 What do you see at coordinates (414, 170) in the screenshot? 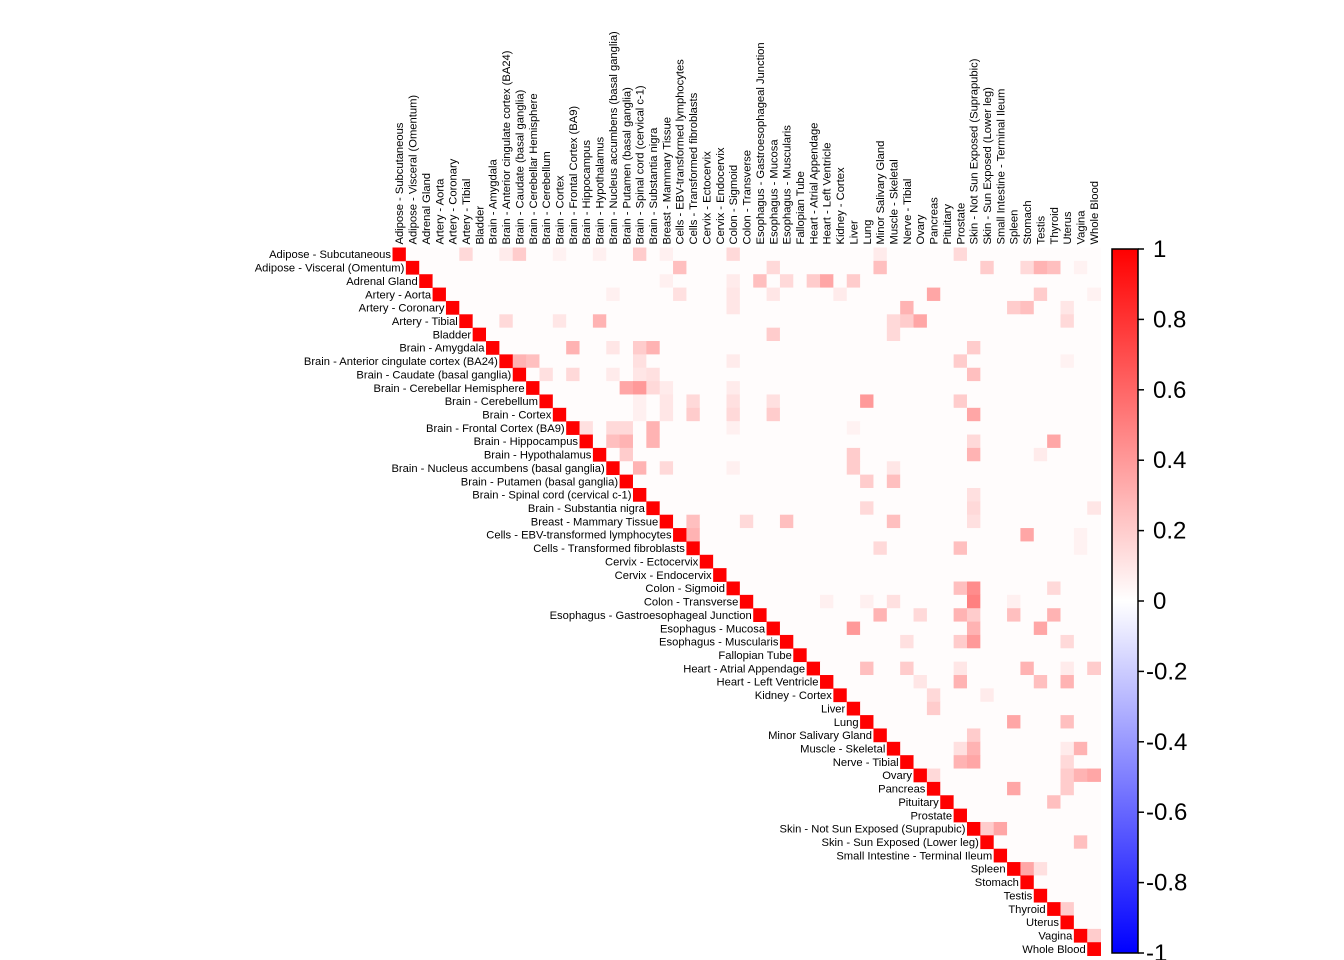
I see `column-label: Adipose - Visceral (Omentum)` at bounding box center [414, 170].